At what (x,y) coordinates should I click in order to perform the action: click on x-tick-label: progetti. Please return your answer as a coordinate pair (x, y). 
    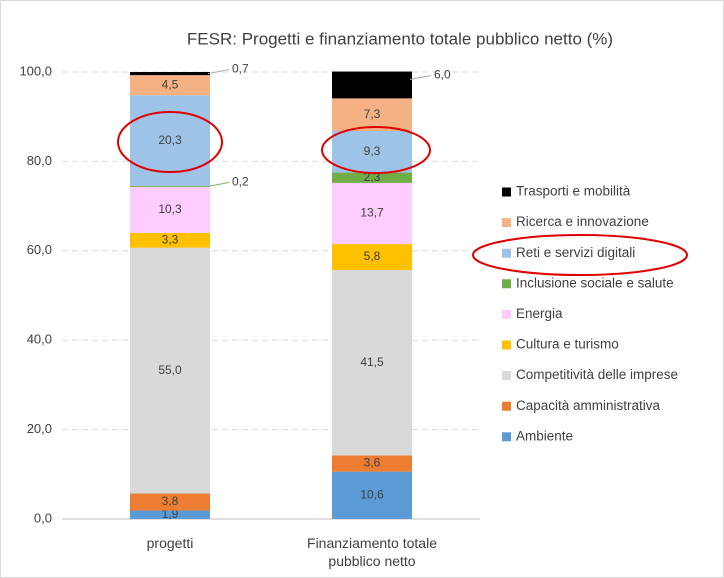
    Looking at the image, I should click on (170, 543).